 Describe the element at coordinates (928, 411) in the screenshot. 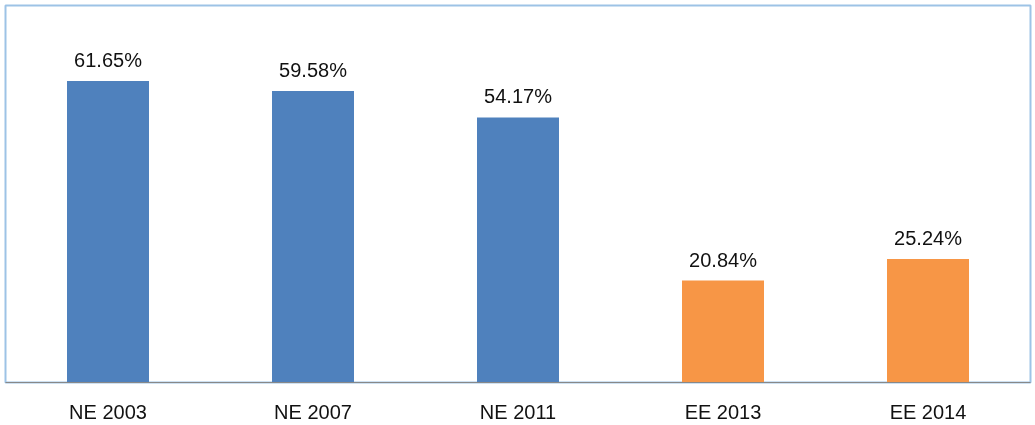

I see `x-tick-label: EE 2014` at that location.